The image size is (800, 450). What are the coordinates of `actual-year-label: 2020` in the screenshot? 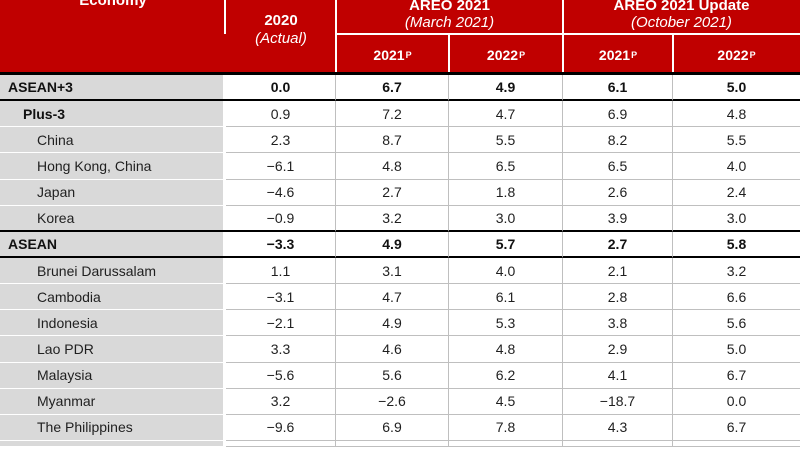 It's located at (281, 20).